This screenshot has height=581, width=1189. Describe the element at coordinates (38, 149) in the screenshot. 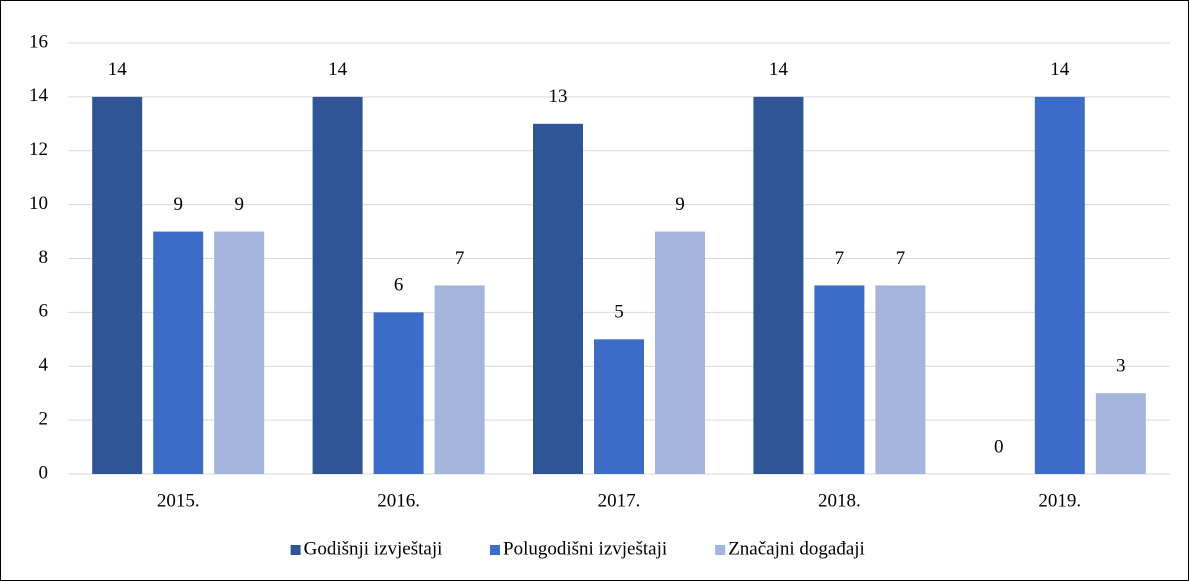

I see `y-tick-label: 12` at that location.